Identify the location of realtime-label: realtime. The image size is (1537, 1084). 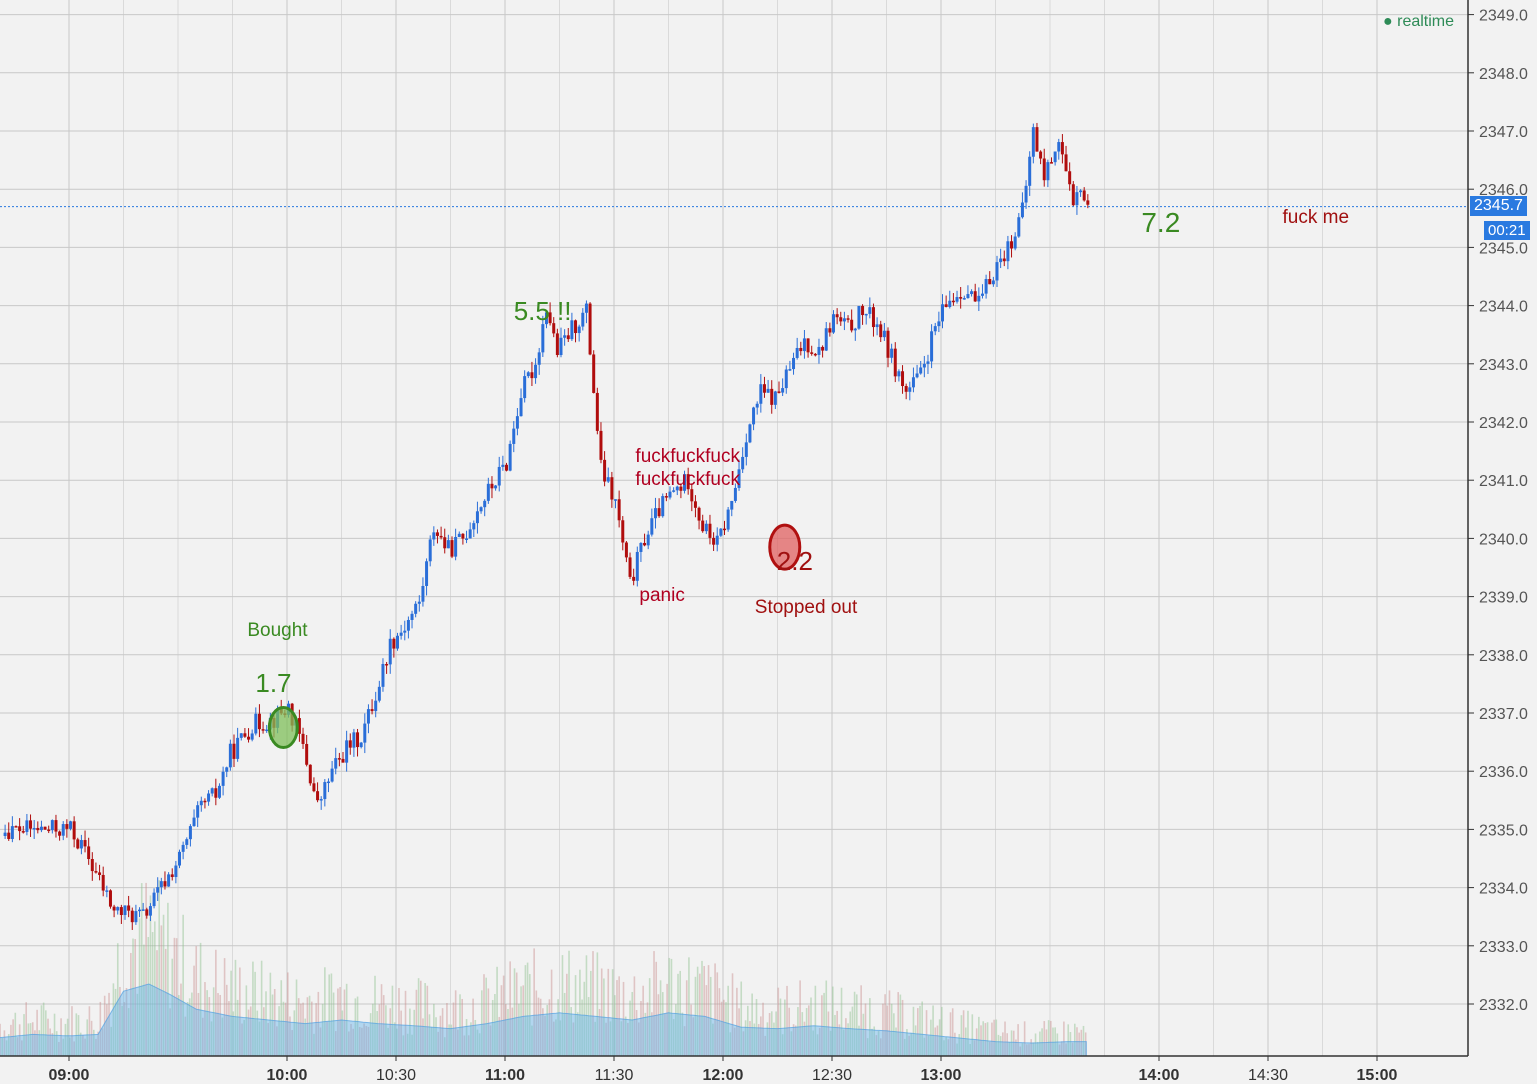
(1426, 21).